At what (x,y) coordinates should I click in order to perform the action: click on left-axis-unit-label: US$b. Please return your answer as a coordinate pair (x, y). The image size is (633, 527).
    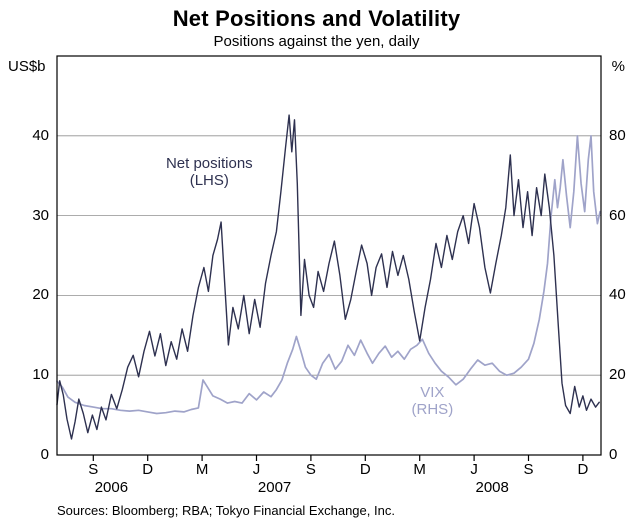
    Looking at the image, I should click on (27, 66).